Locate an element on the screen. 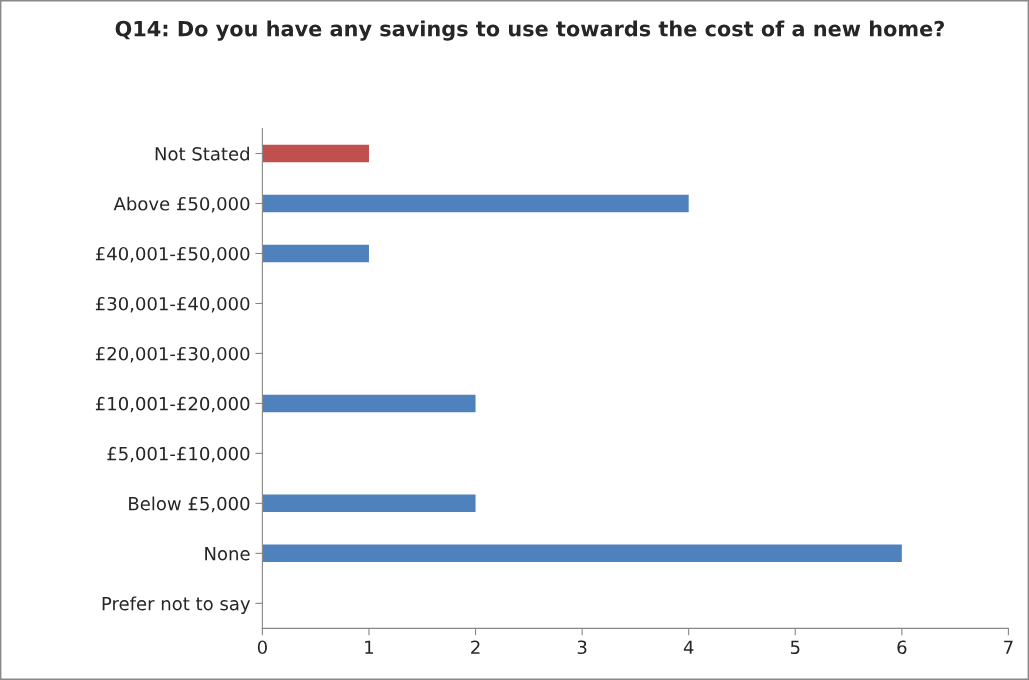  x-tick-label: 4 is located at coordinates (688, 647).